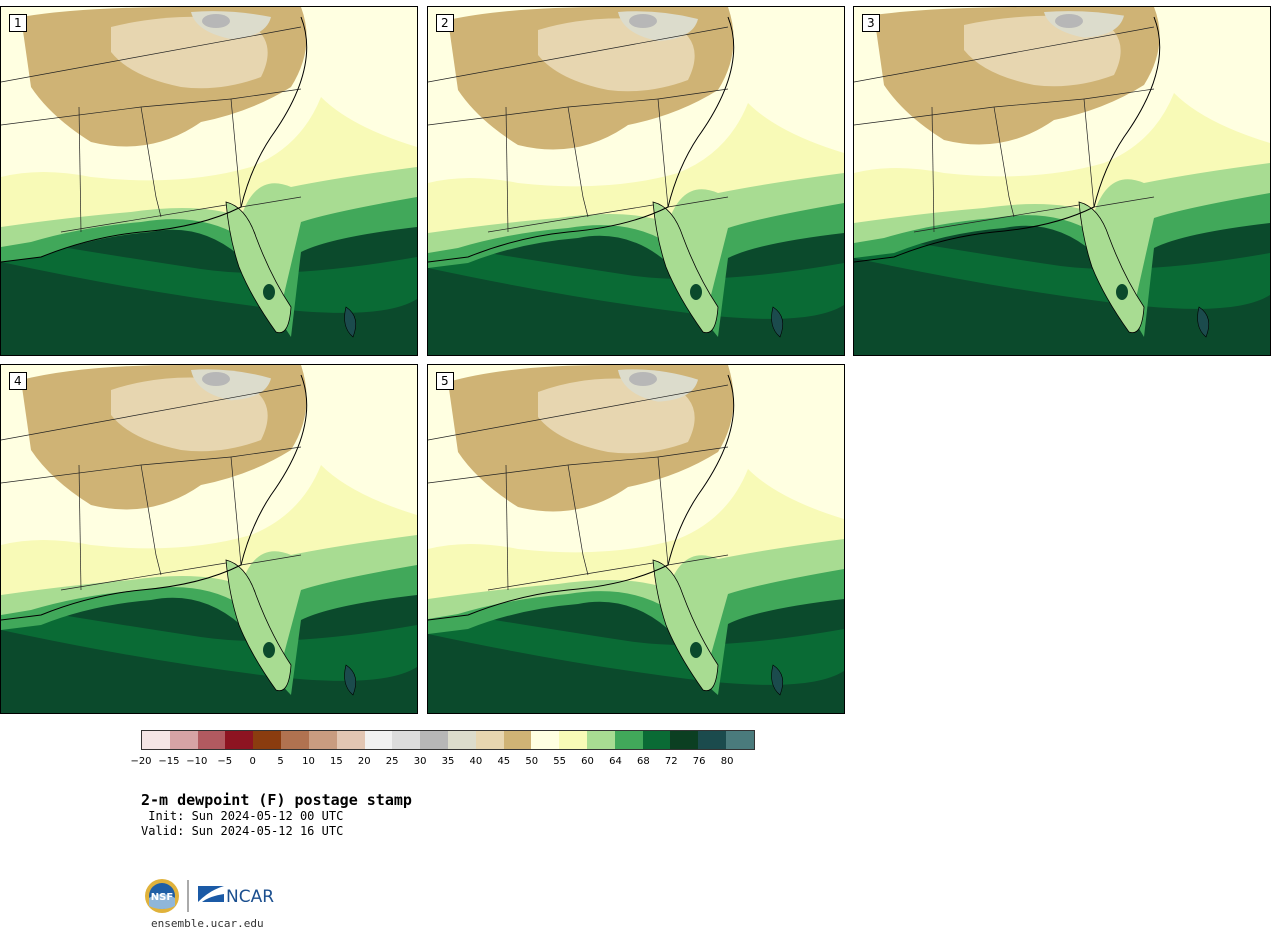 The image size is (1280, 936). What do you see at coordinates (225, 761) in the screenshot?
I see `colorbar-tick-label: −5` at bounding box center [225, 761].